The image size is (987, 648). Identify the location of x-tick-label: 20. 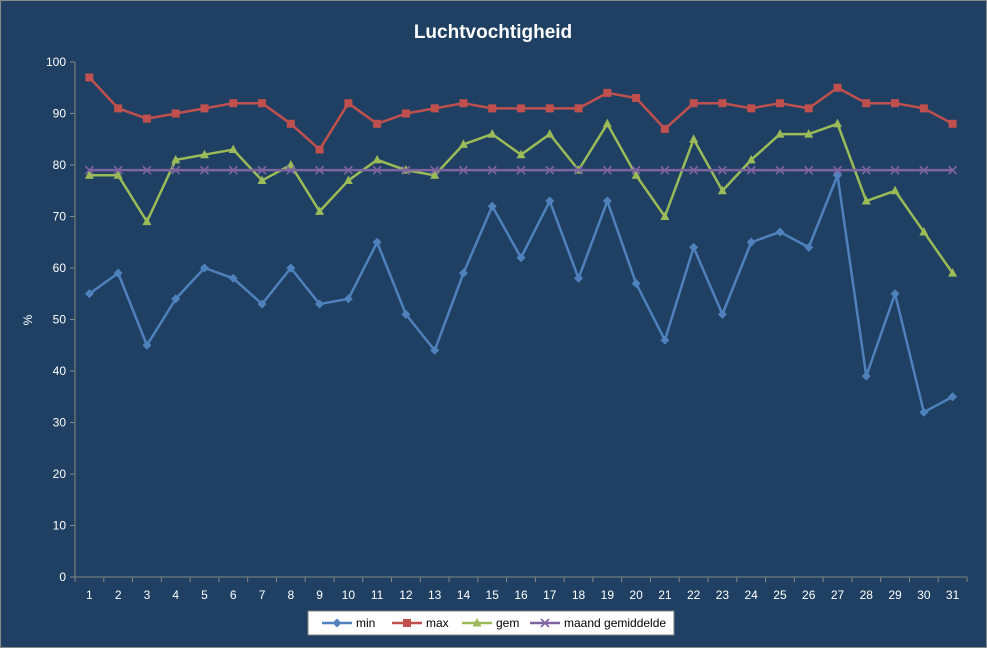
(636, 595).